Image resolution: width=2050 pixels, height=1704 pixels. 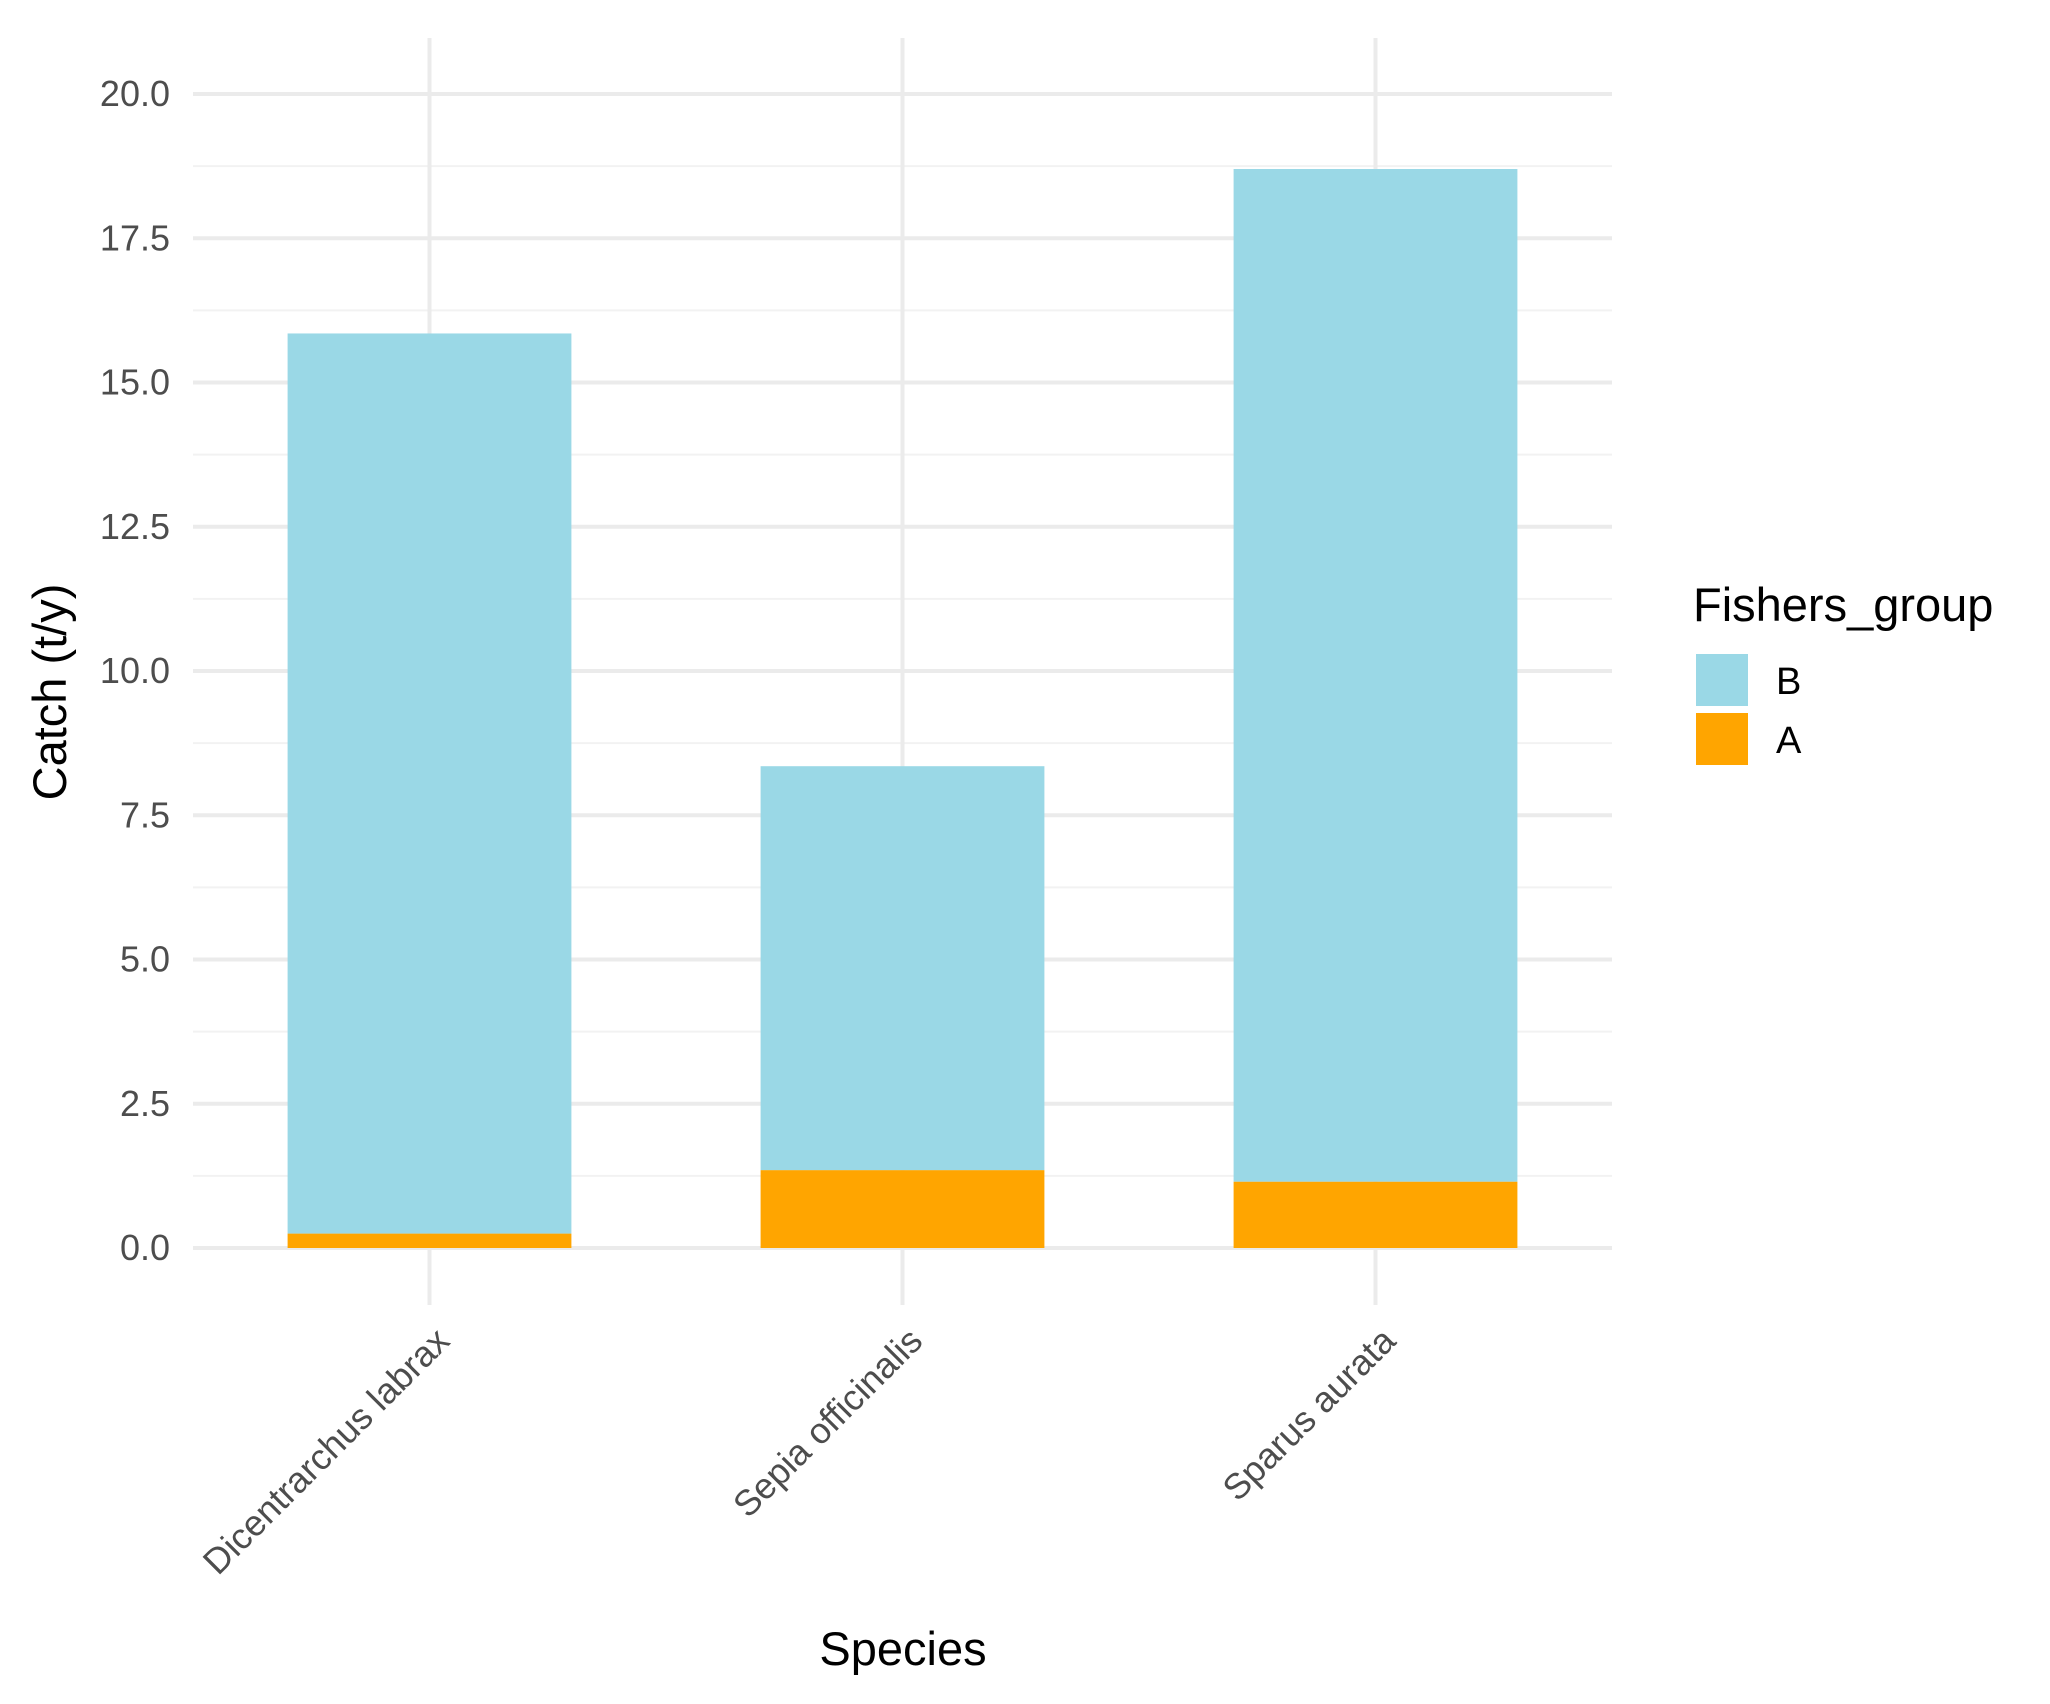 I want to click on y-axis-title: Catch (t/y), so click(x=49, y=692).